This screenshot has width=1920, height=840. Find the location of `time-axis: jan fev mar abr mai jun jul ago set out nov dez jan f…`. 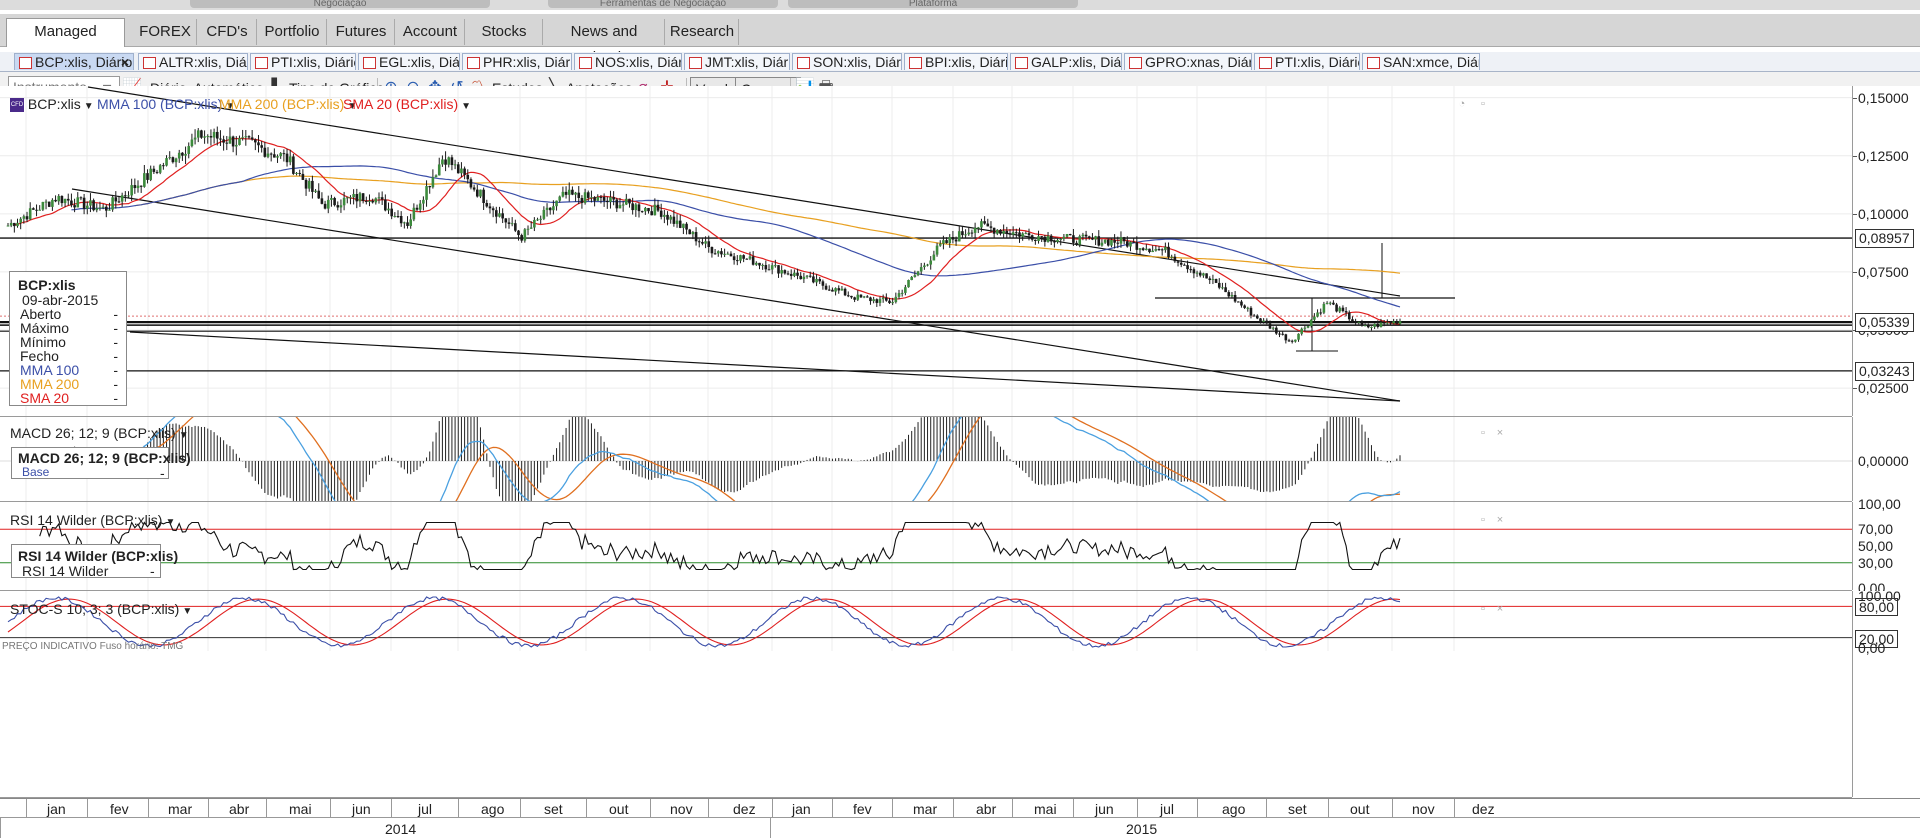

time-axis: jan fev mar abr mai jun jul ago set out nov dez jan f… is located at coordinates (960, 819).